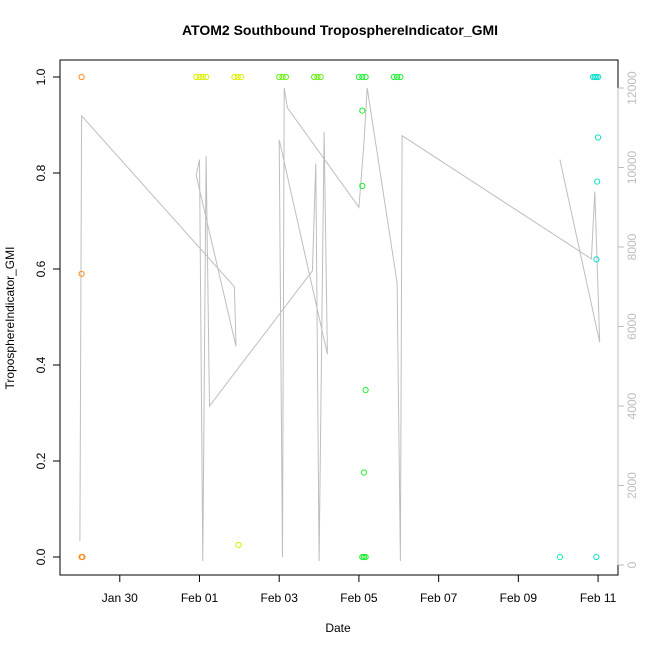 This screenshot has width=650, height=650. Describe the element at coordinates (632, 326) in the screenshot. I see `y2-tick-label: 6000` at that location.